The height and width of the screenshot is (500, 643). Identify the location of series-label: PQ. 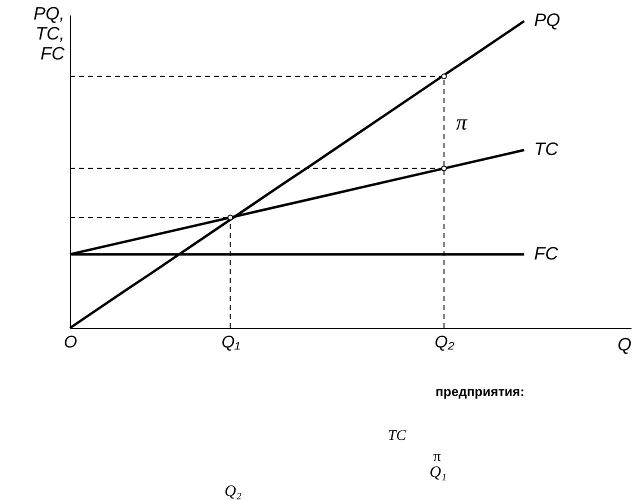
(547, 20).